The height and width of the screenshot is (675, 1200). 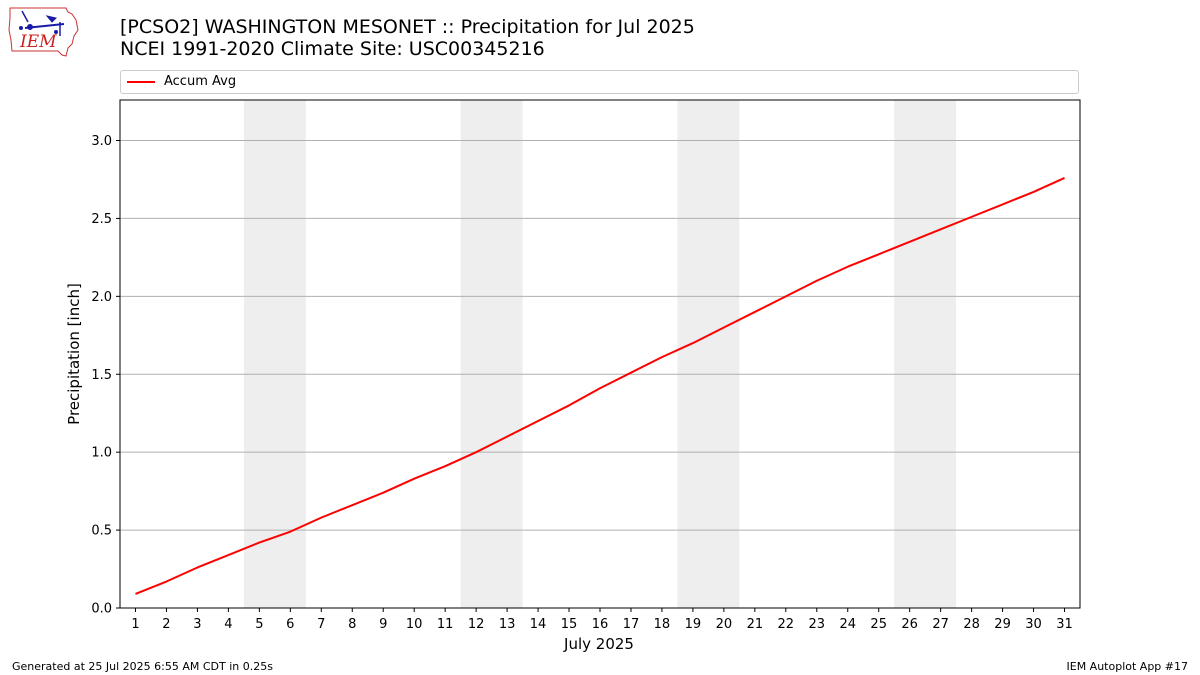 What do you see at coordinates (101, 531) in the screenshot?
I see `y-tick-label: 0.5` at bounding box center [101, 531].